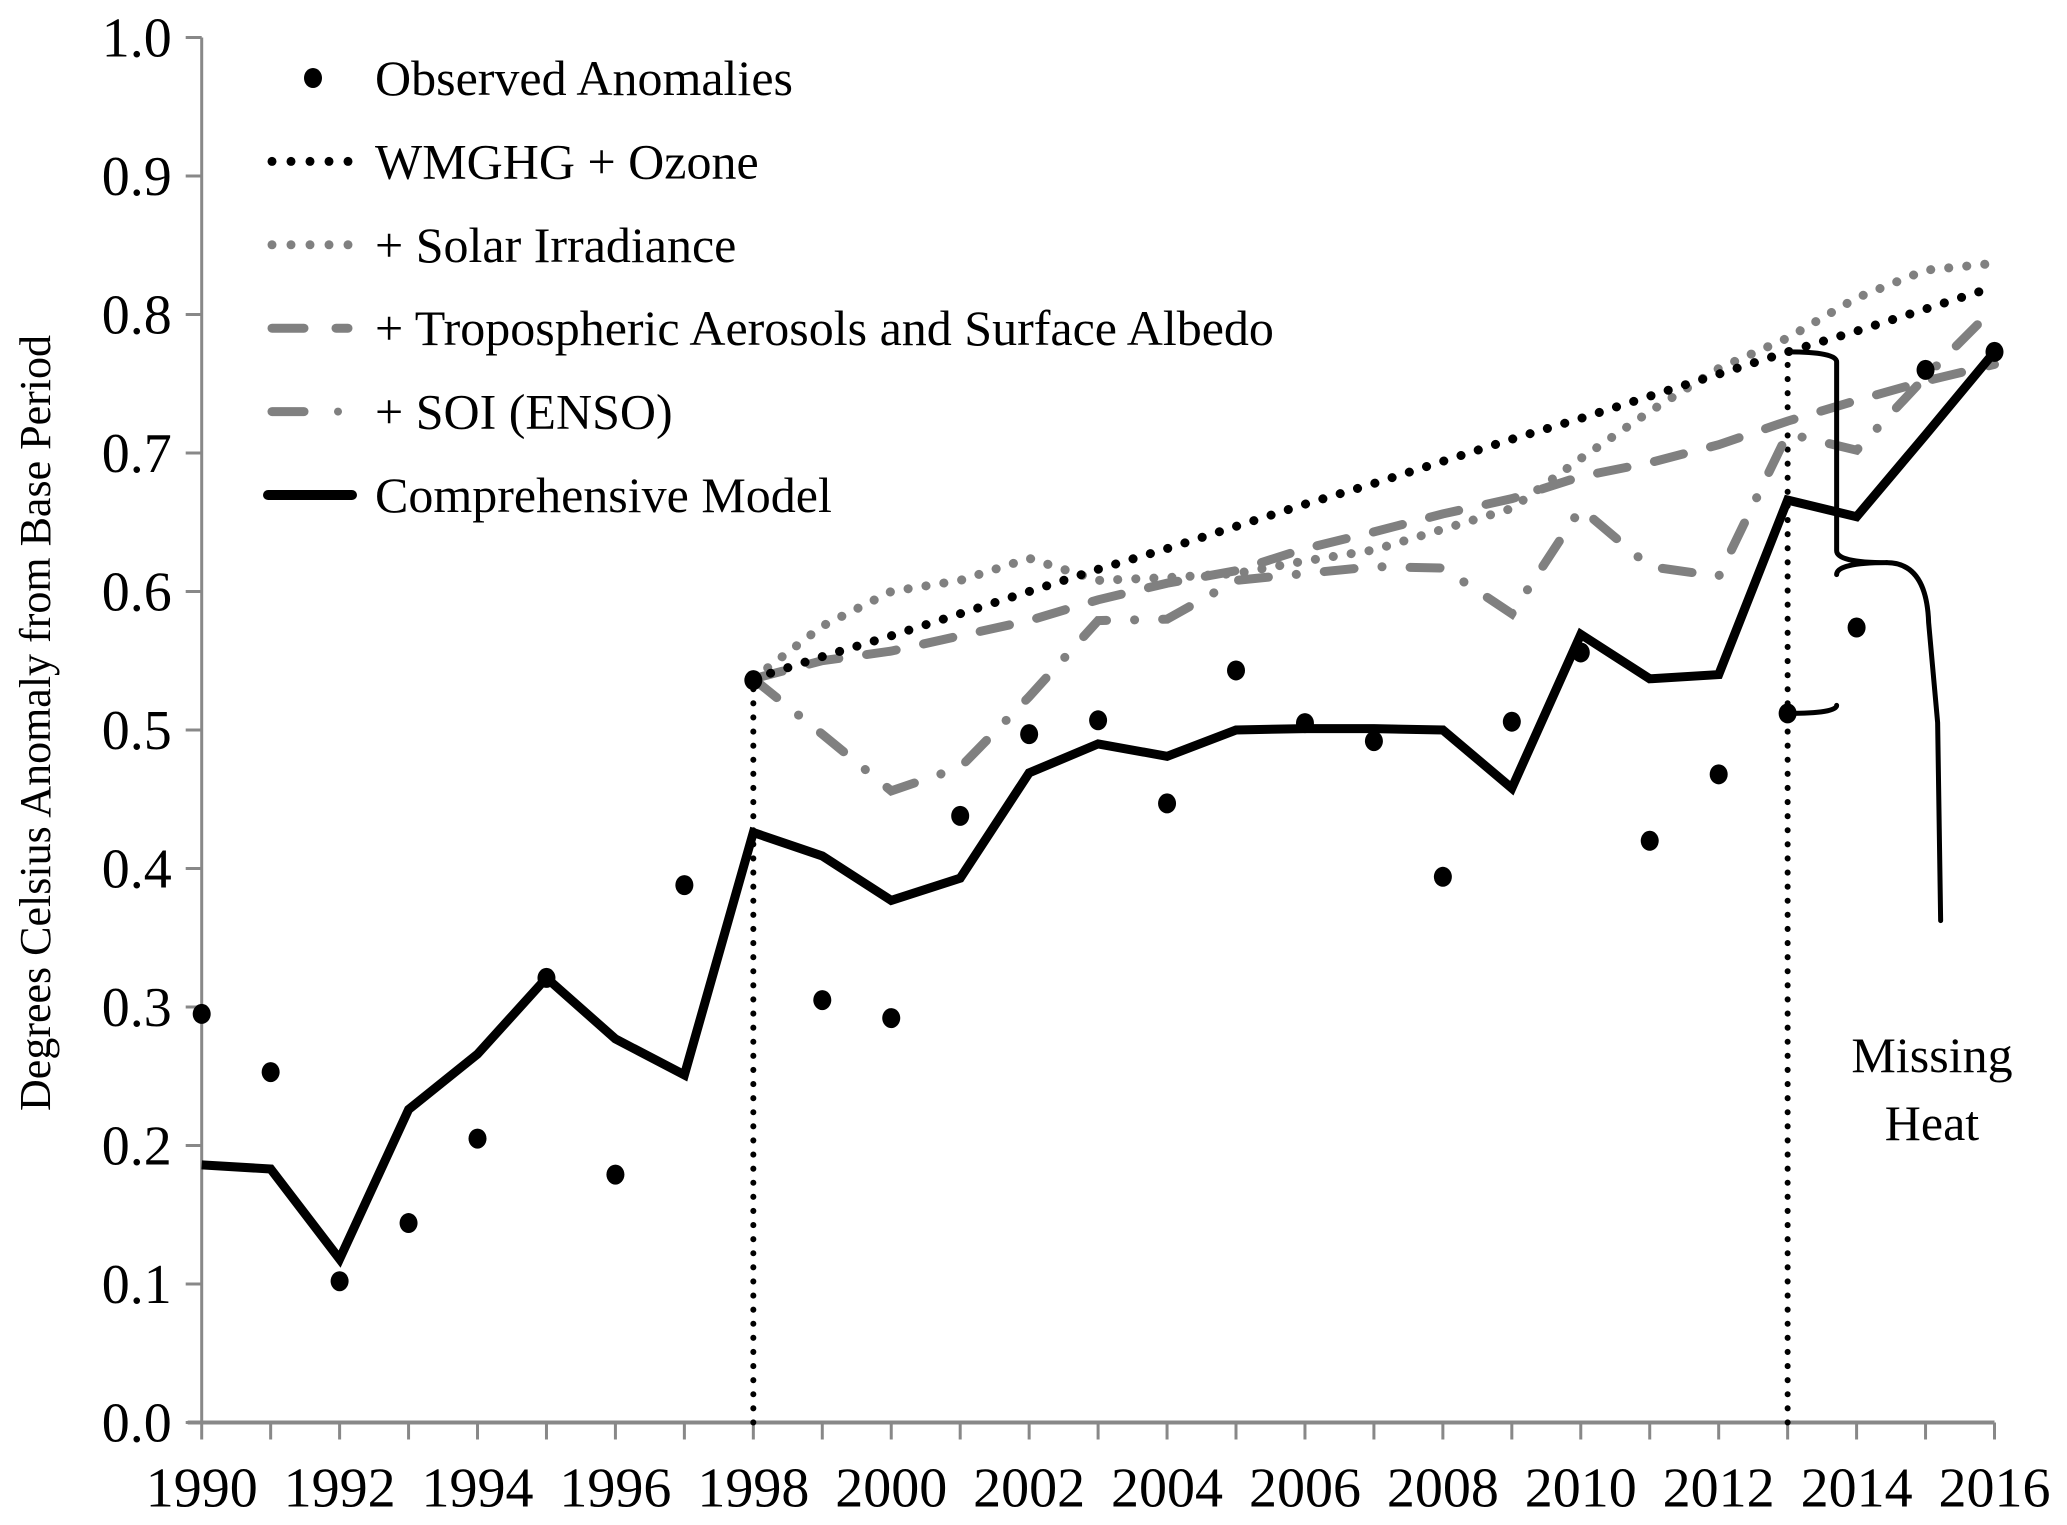  What do you see at coordinates (891, 1489) in the screenshot?
I see `x-tick-label: 2000` at bounding box center [891, 1489].